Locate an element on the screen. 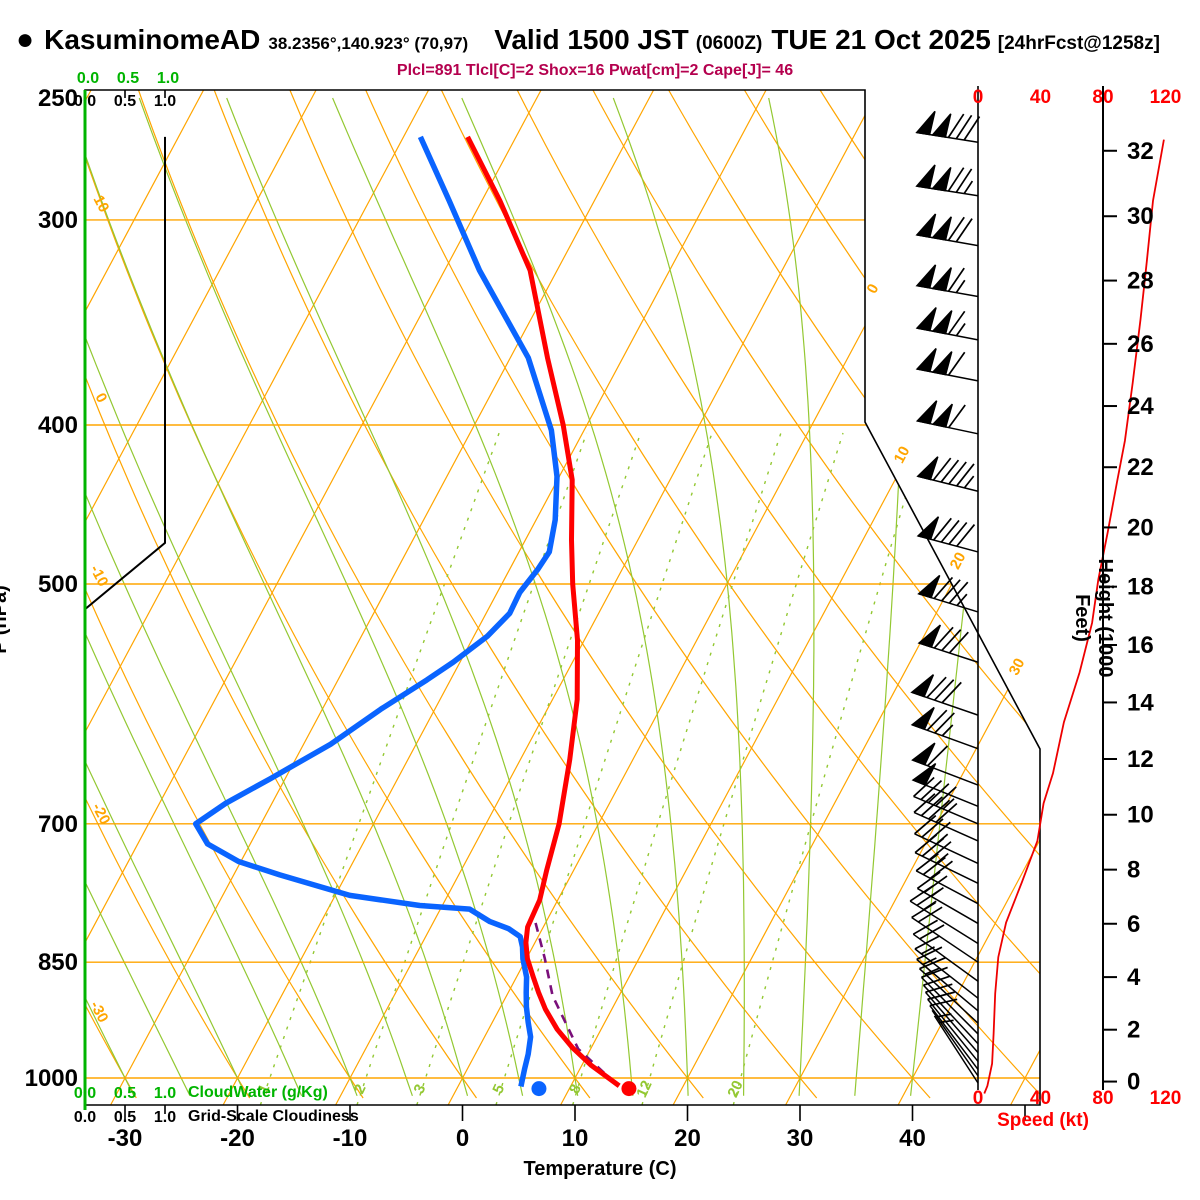 This screenshot has height=1200, width=1200. mixing-ratio-label: 12 is located at coordinates (644, 1089).